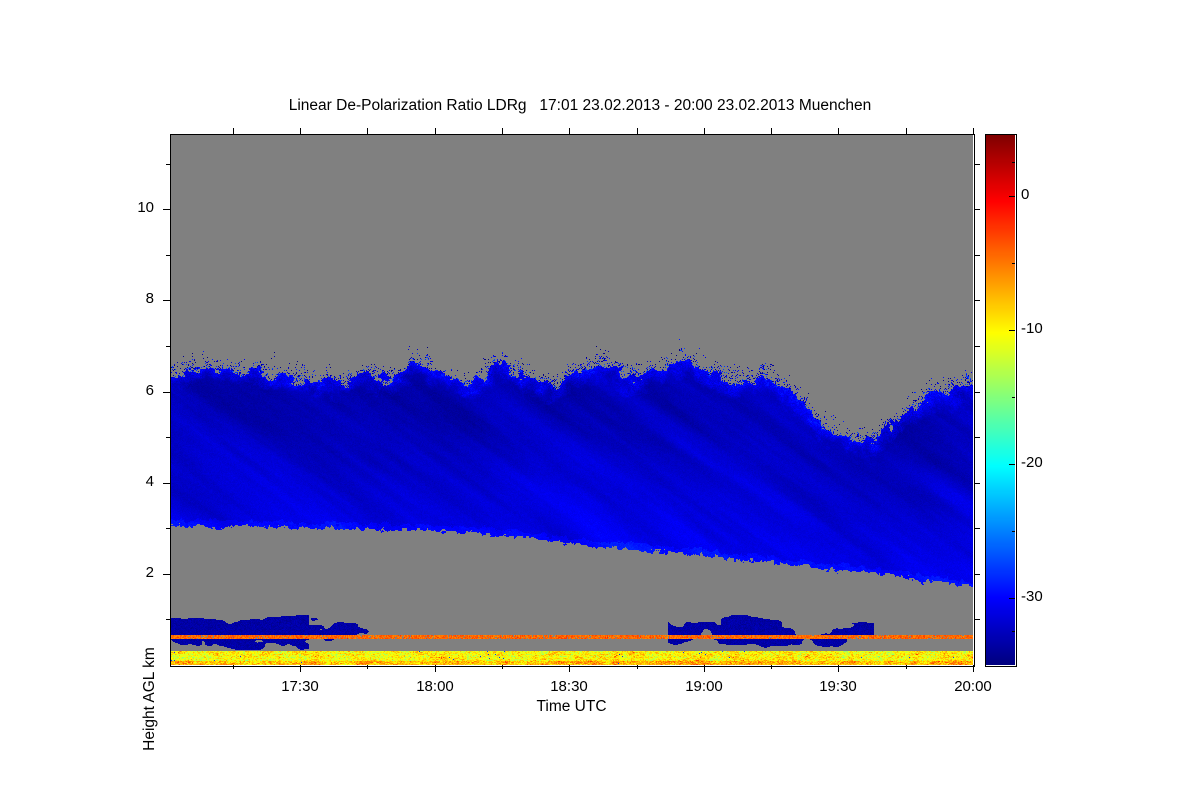 This screenshot has width=1200, height=809. I want to click on colorbar-tick-label: -20, so click(1032, 462).